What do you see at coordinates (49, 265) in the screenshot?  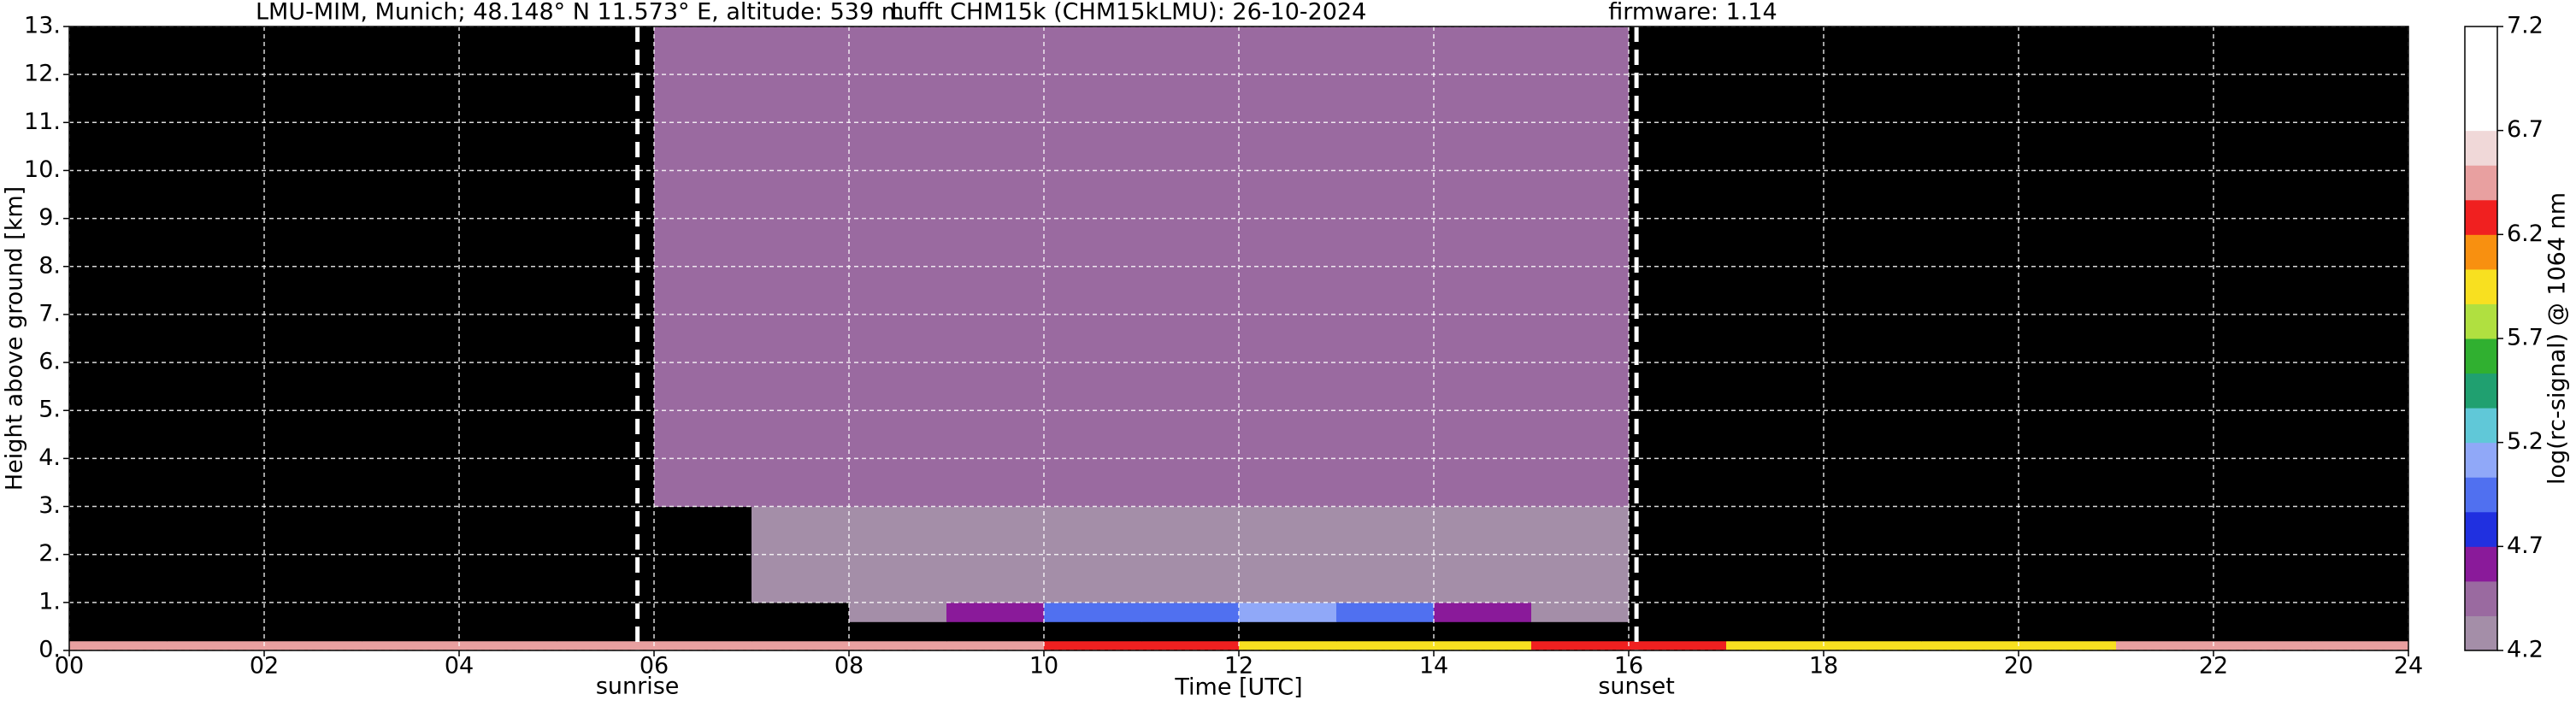 I see `y-tick-label: 8.` at bounding box center [49, 265].